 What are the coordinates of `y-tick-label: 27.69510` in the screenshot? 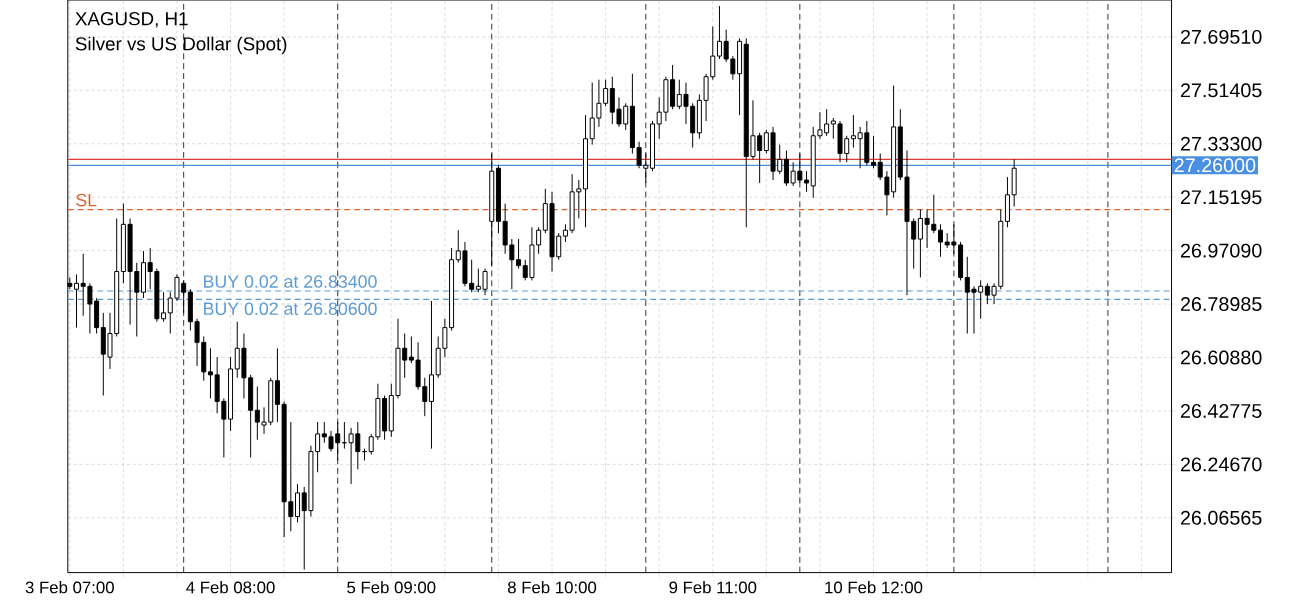 It's located at (1221, 36).